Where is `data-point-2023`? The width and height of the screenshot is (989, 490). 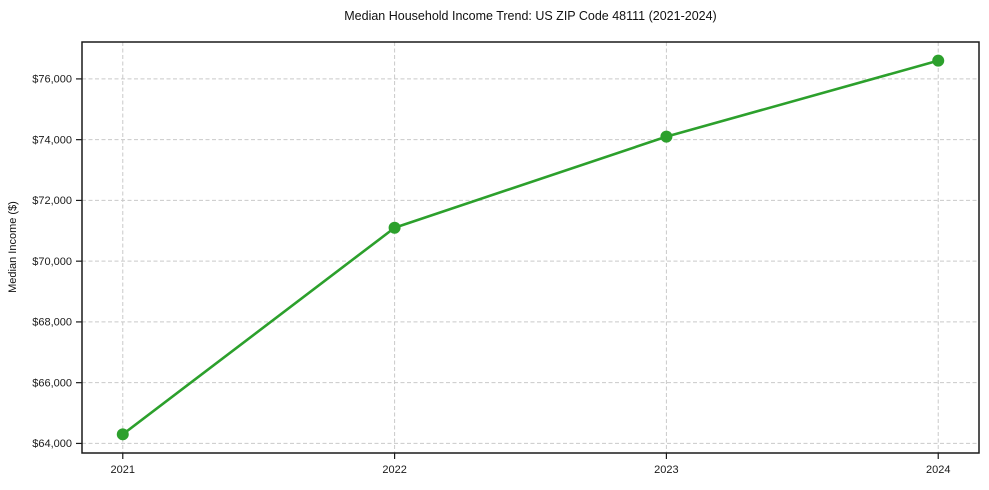
data-point-2023 is located at coordinates (666, 136).